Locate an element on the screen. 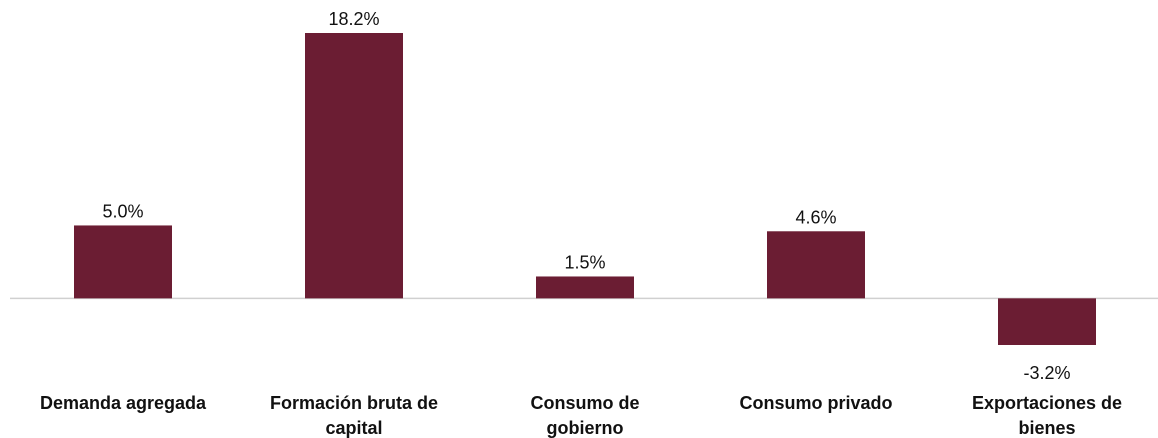  value-label: -3.2% is located at coordinates (1046, 373).